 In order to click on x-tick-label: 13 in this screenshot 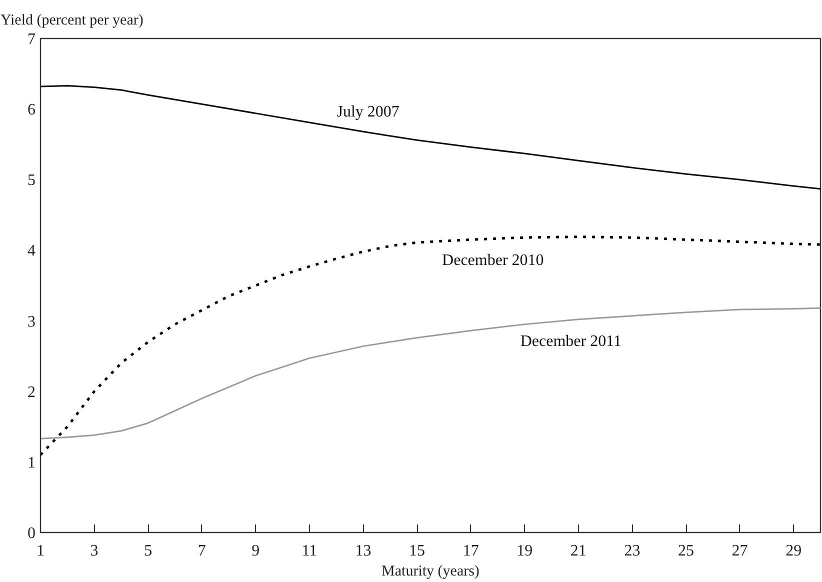, I will do `click(363, 551)`.